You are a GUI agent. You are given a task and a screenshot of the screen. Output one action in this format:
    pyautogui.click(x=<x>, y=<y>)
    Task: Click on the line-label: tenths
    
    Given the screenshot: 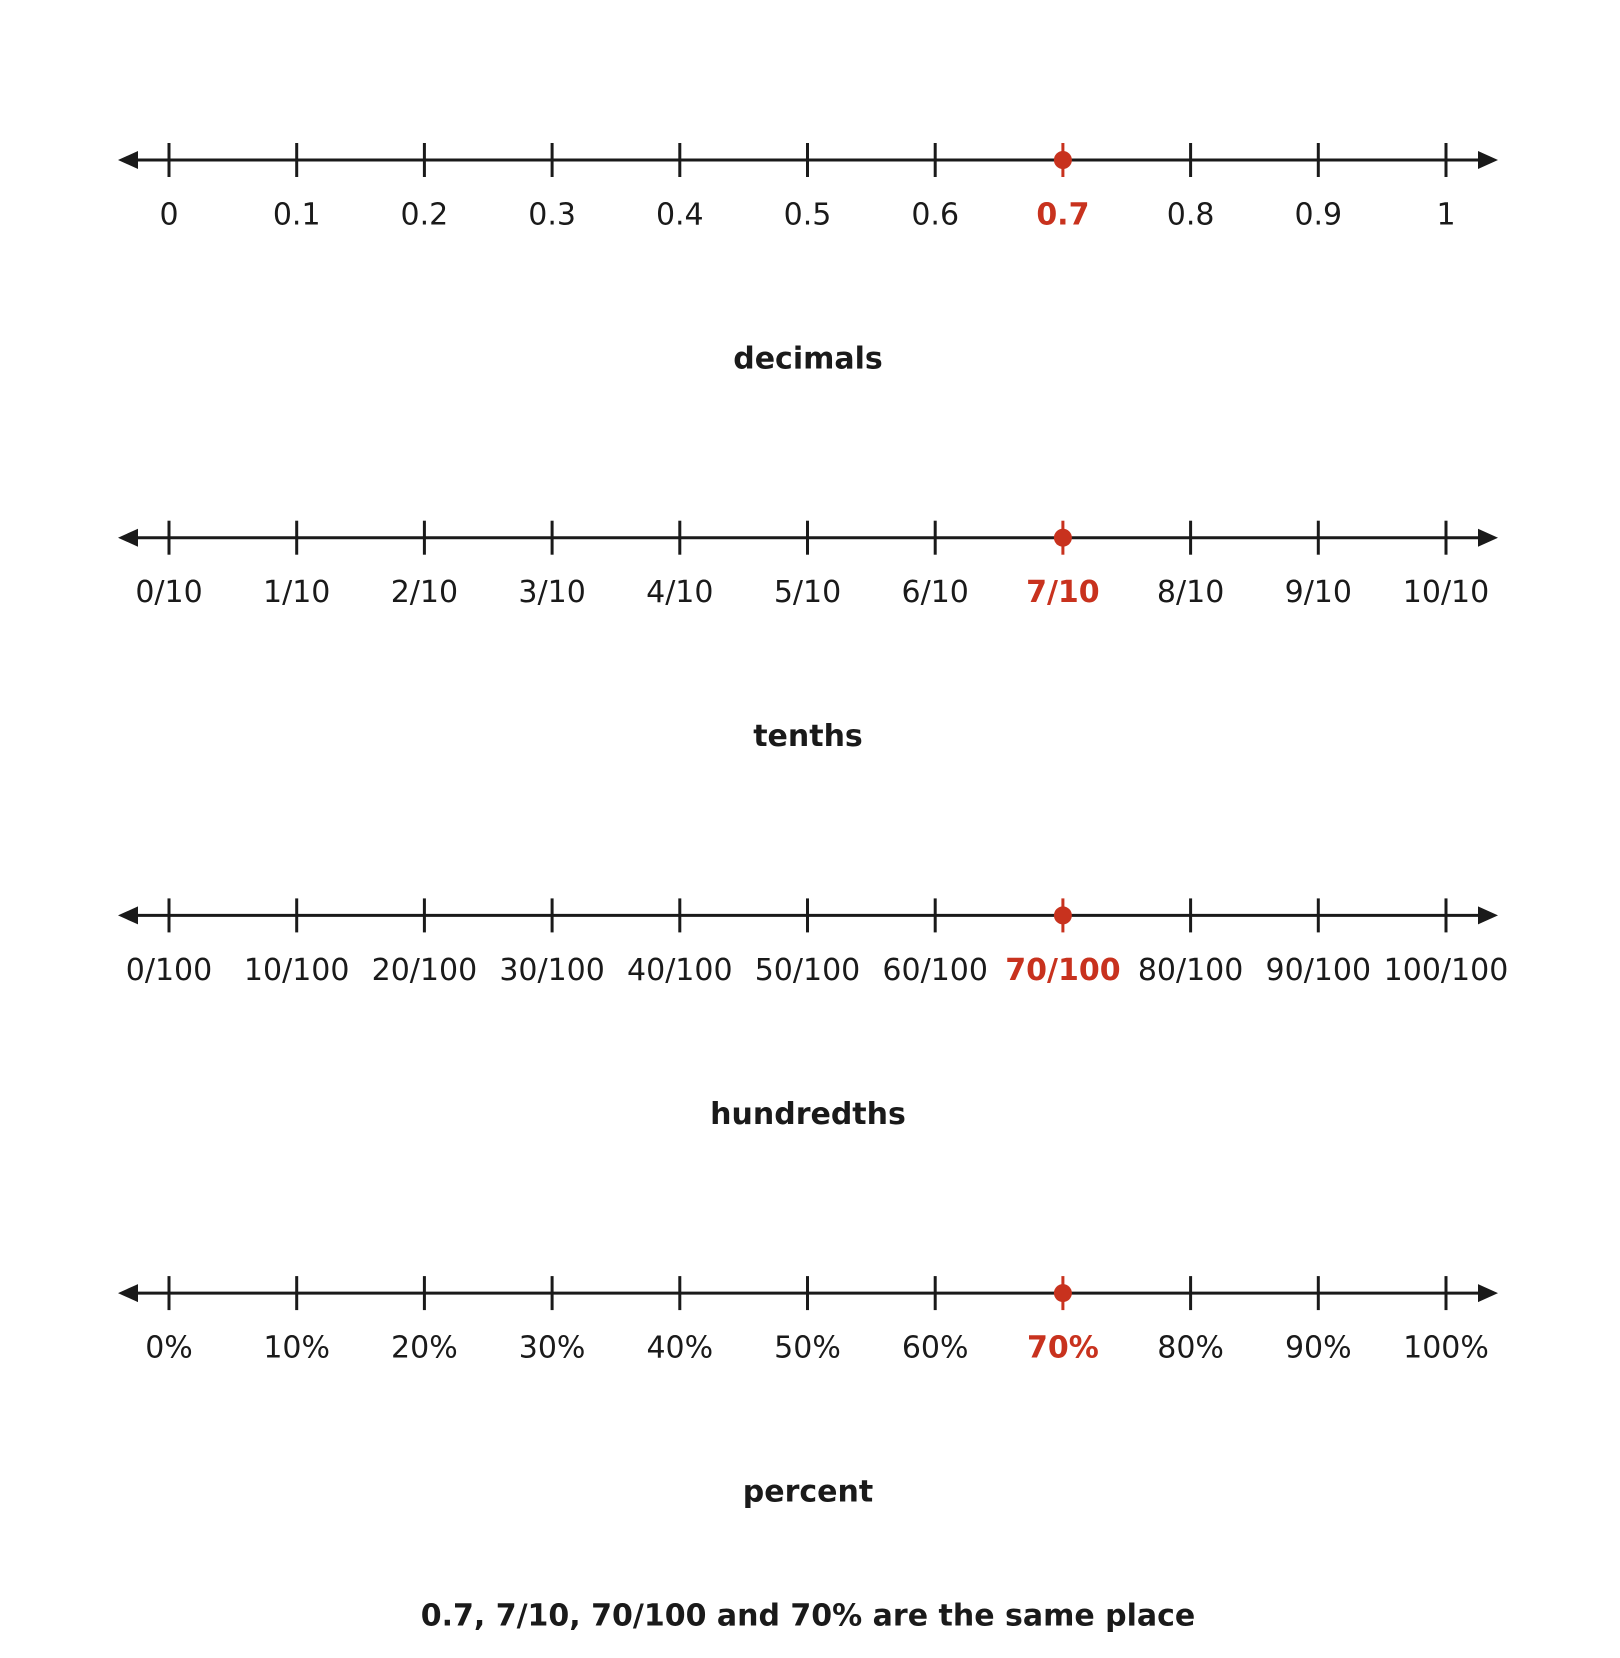 What is the action you would take?
    pyautogui.click(x=808, y=736)
    